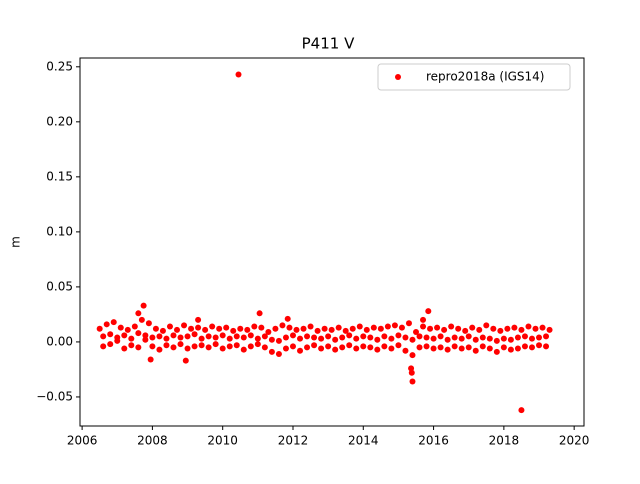  Describe the element at coordinates (59, 286) in the screenshot. I see `y-tick-label: 0.05` at that location.